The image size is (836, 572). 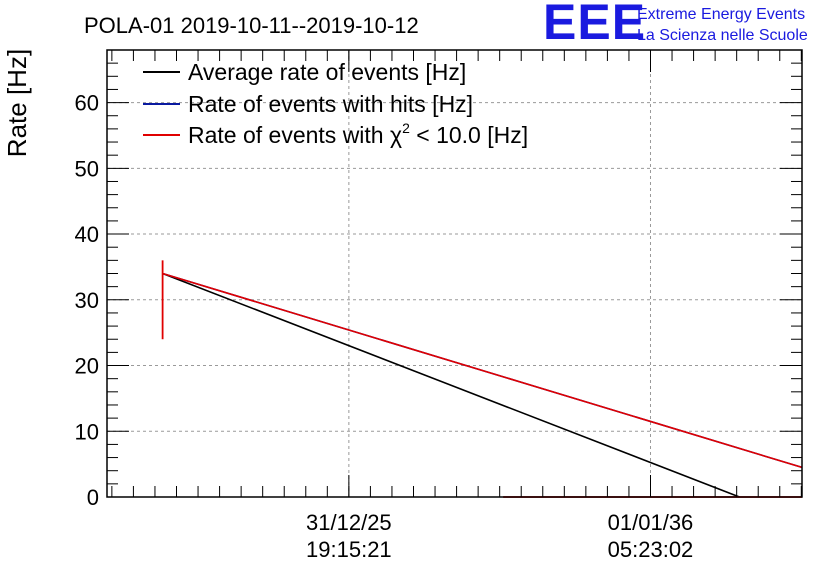 What do you see at coordinates (406, 128) in the screenshot?
I see `legend-chi2-sup: 2` at bounding box center [406, 128].